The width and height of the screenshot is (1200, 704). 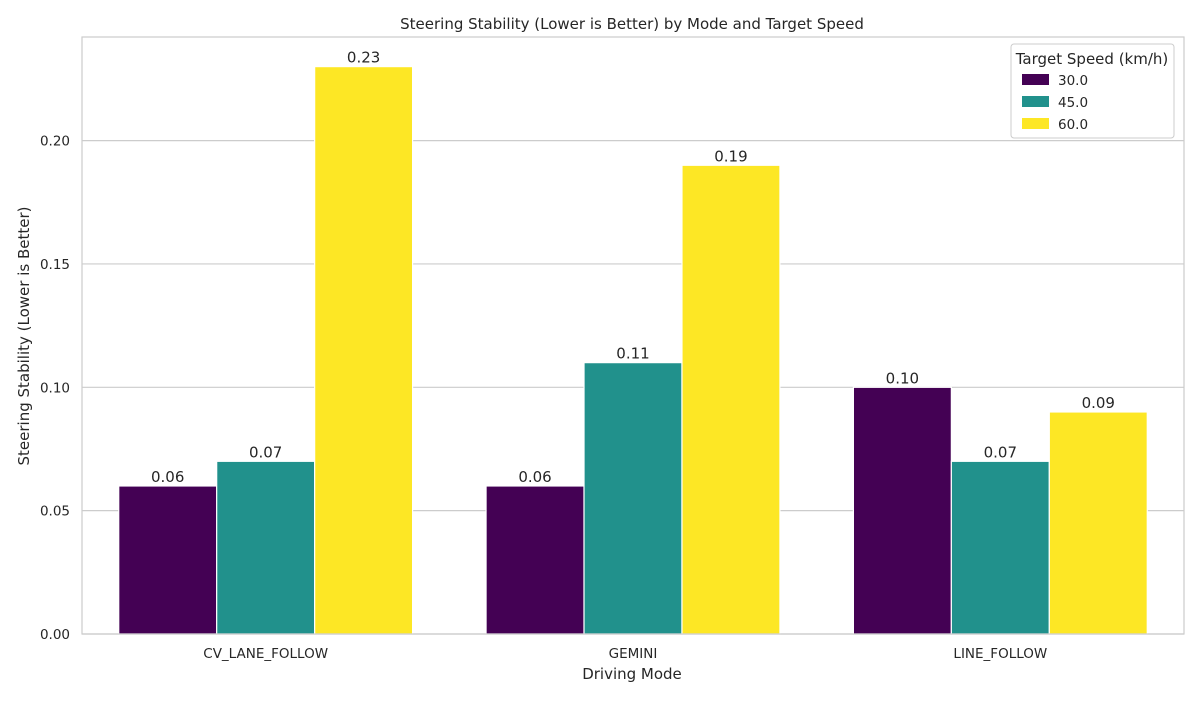 I want to click on y-tick-label: 0.10, so click(x=55, y=388).